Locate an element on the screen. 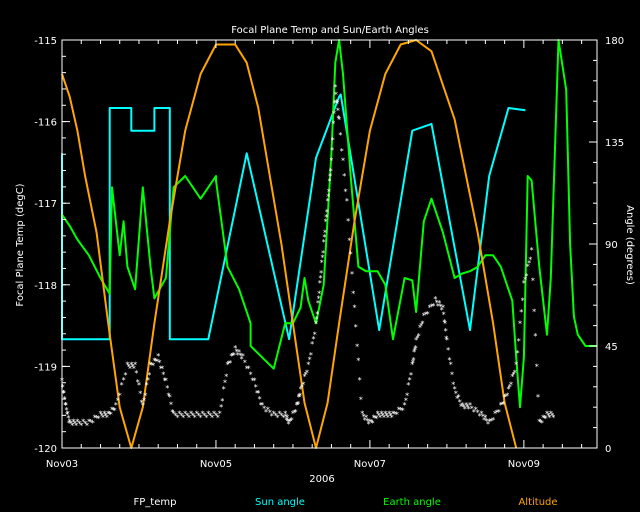  legend-entry: Altitude is located at coordinates (537, 502).